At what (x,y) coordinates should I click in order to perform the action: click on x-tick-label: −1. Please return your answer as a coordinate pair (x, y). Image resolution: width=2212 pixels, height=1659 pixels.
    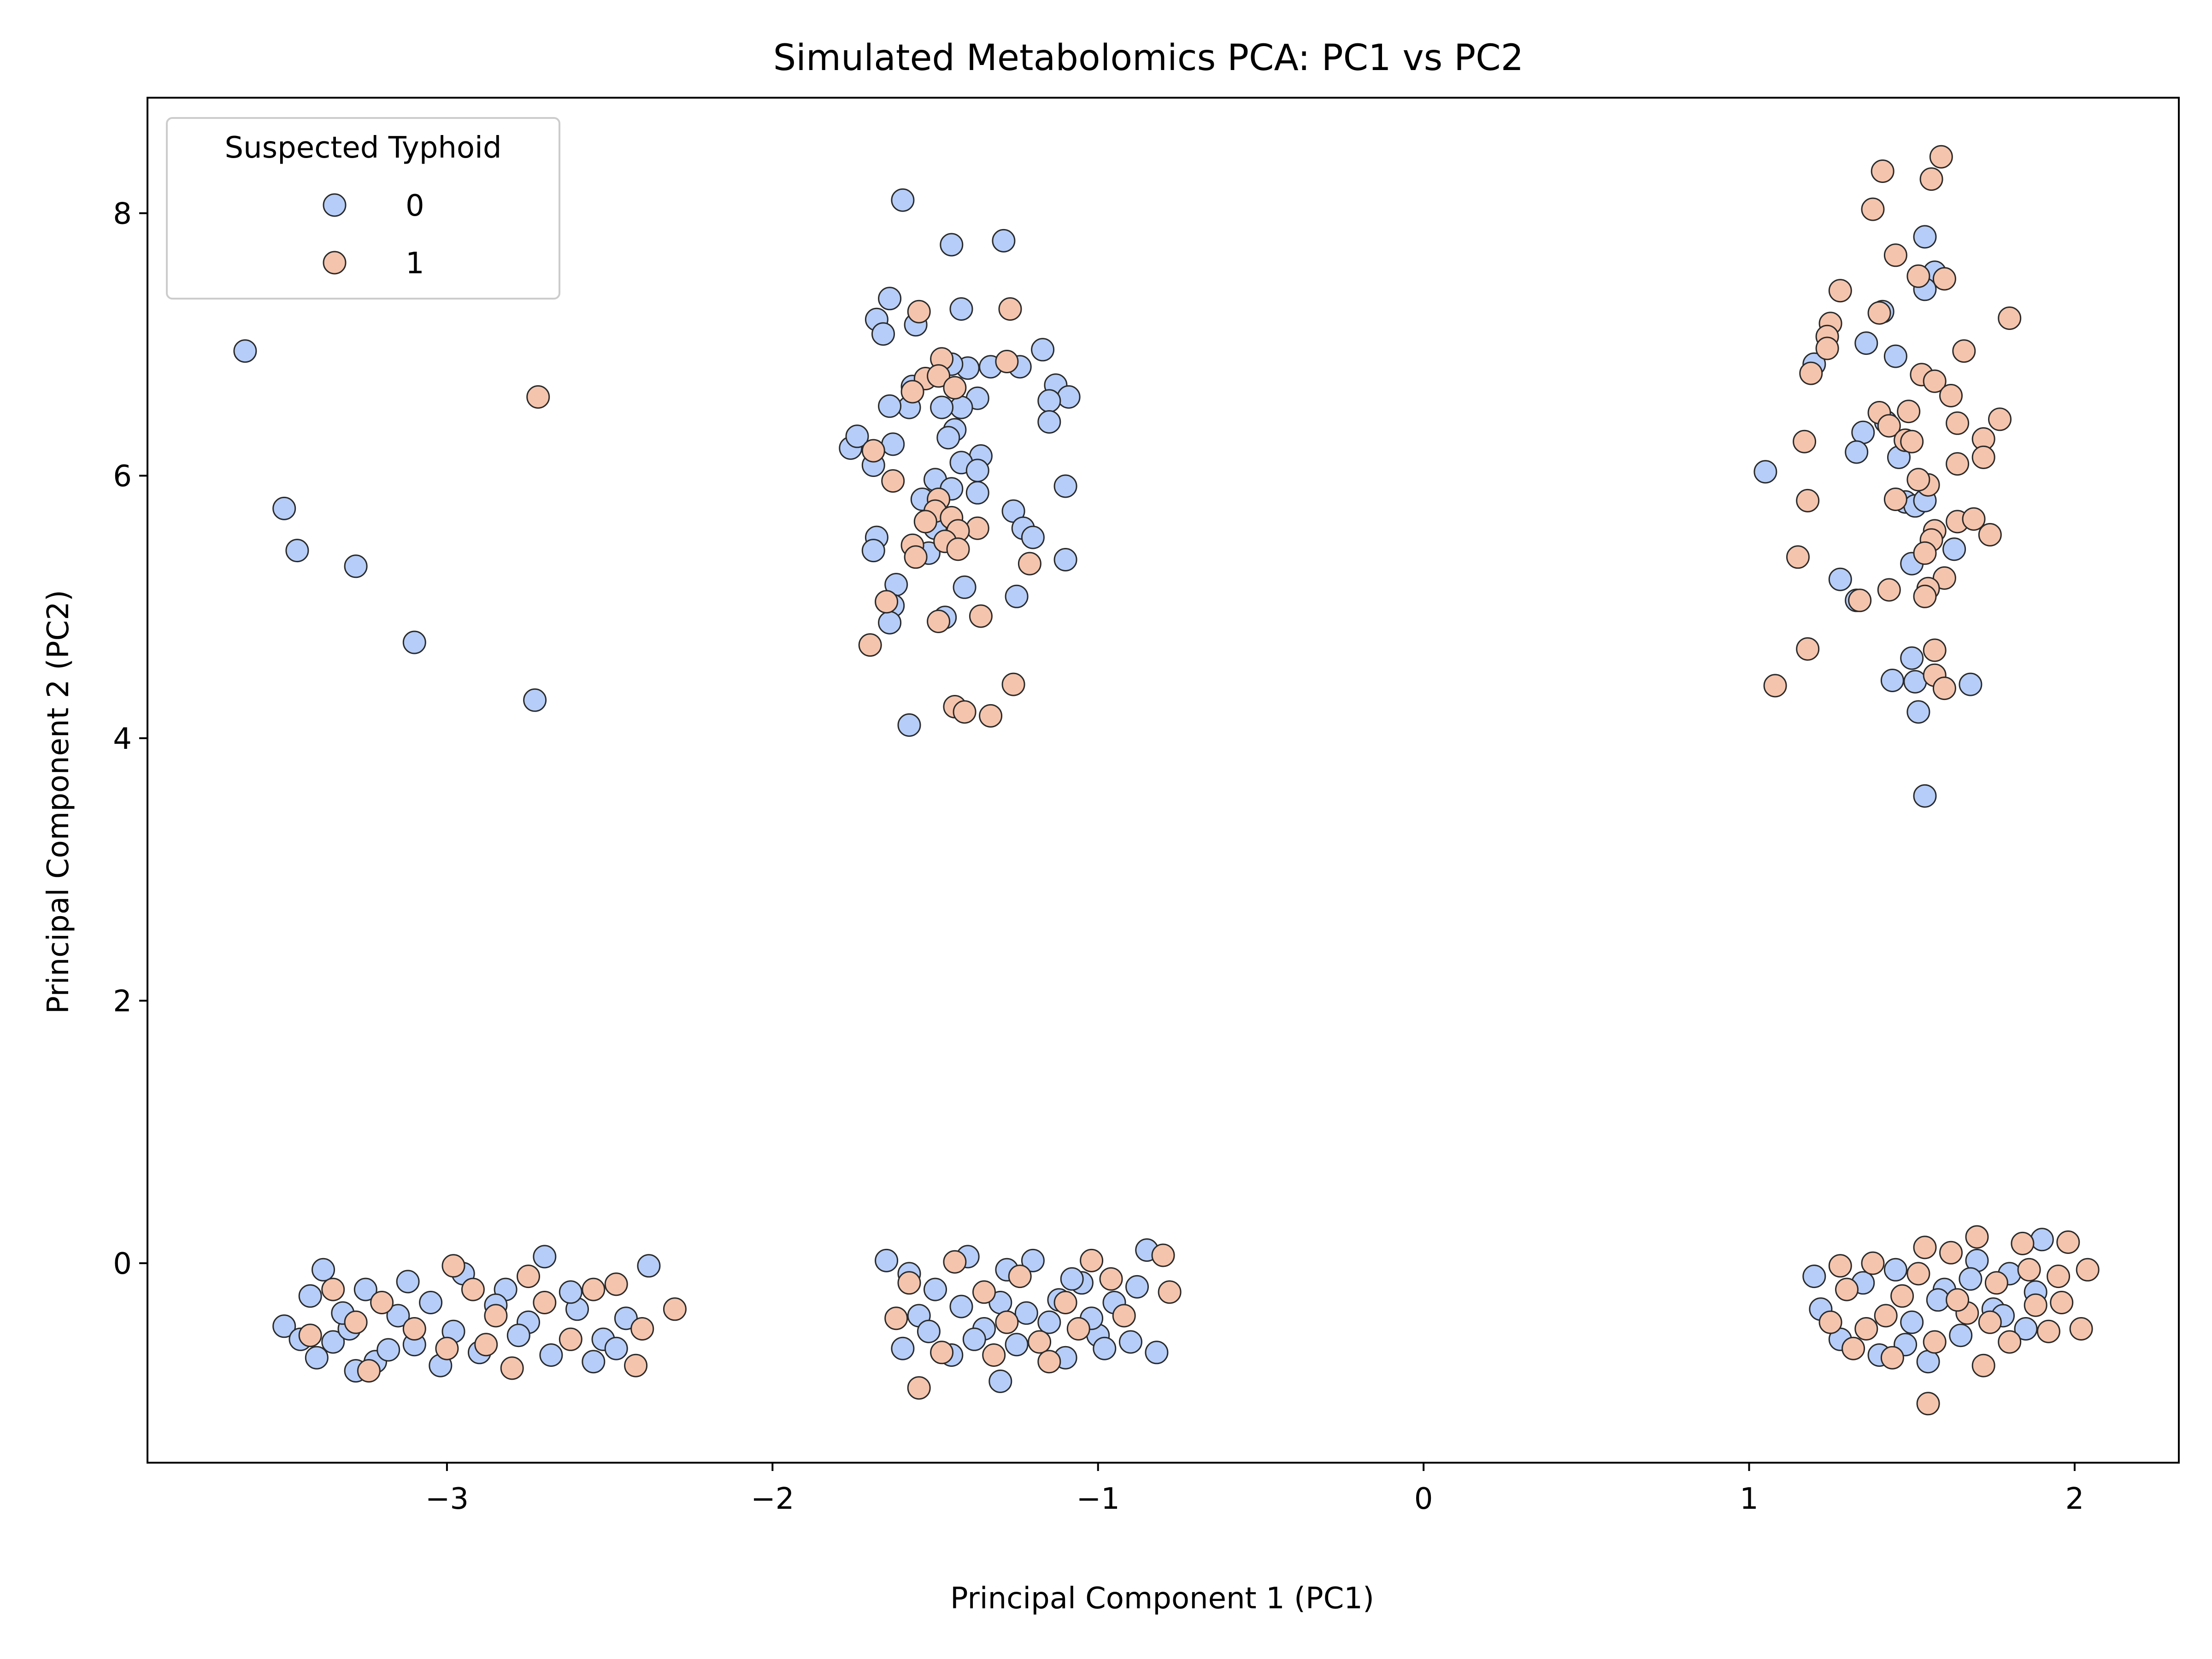
    Looking at the image, I should click on (1098, 1499).